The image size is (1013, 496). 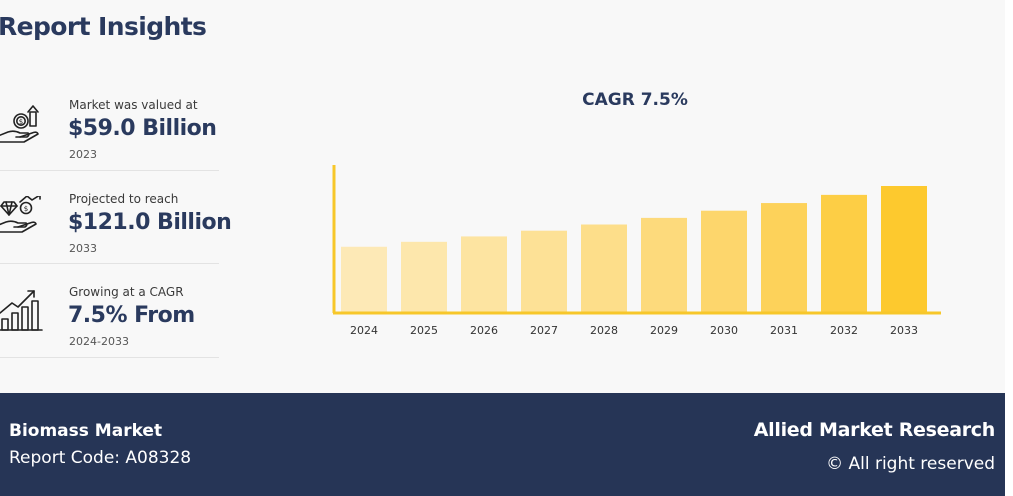 I want to click on stat-value: 7.5% From, so click(x=131, y=315).